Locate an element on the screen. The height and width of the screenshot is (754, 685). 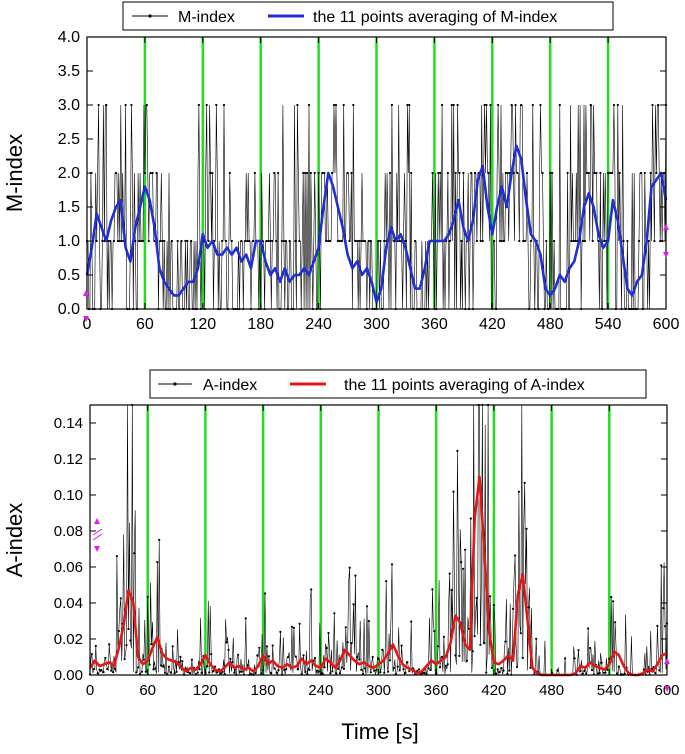
a-x-tick-label-1: 60 is located at coordinates (147, 690).